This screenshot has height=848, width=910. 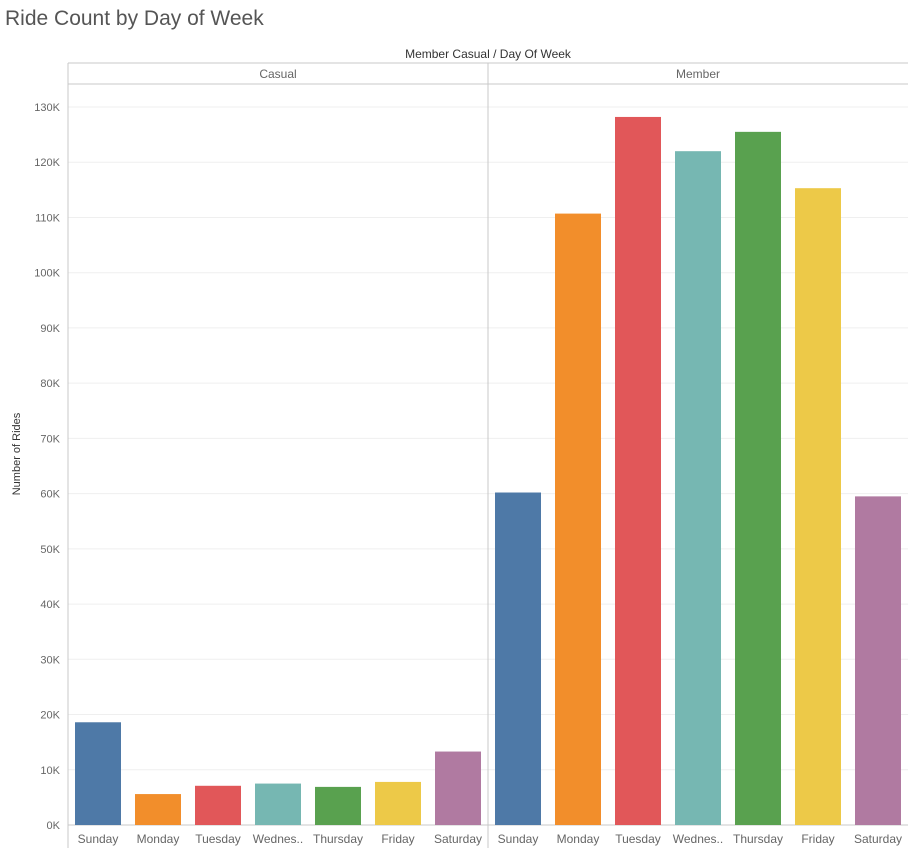 I want to click on panel-label-member: Member, so click(x=698, y=74).